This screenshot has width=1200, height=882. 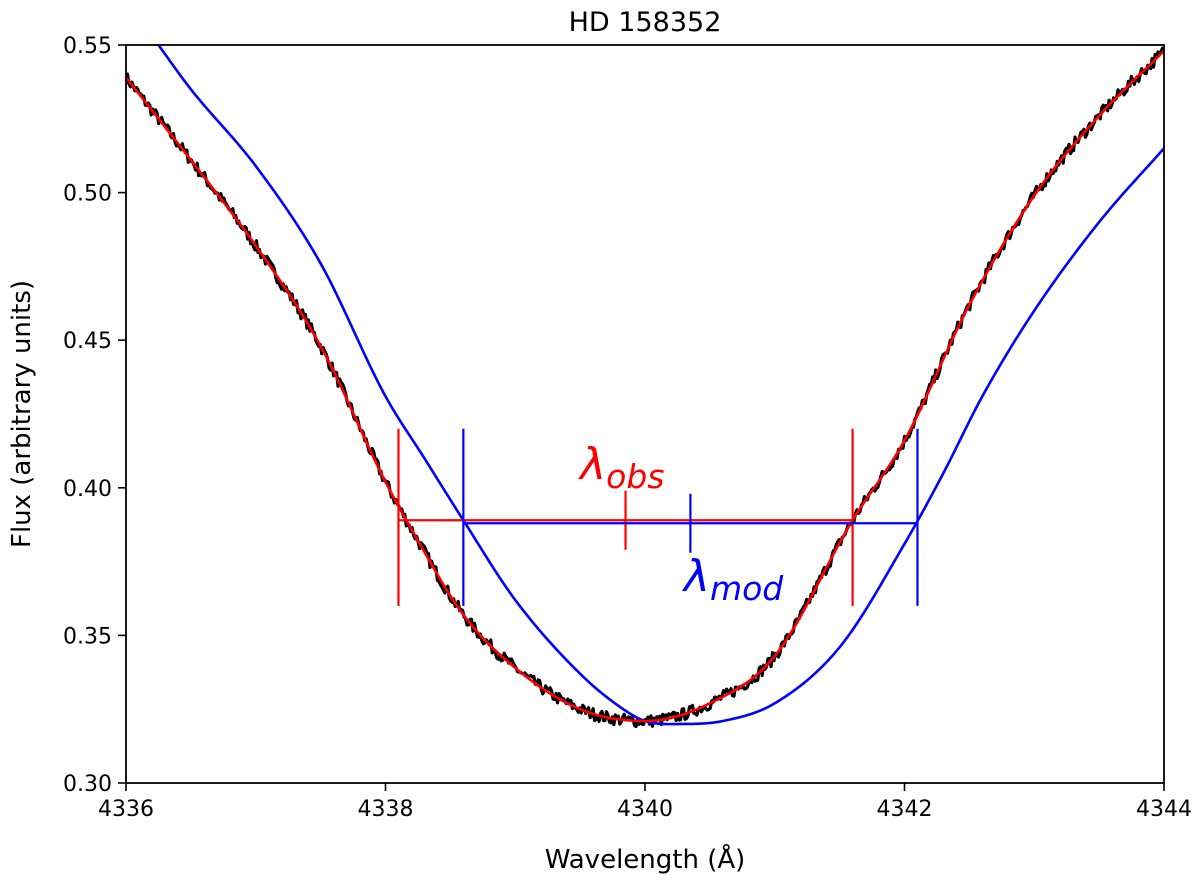 I want to click on lambda-obs-symbol: λ, so click(x=592, y=464).